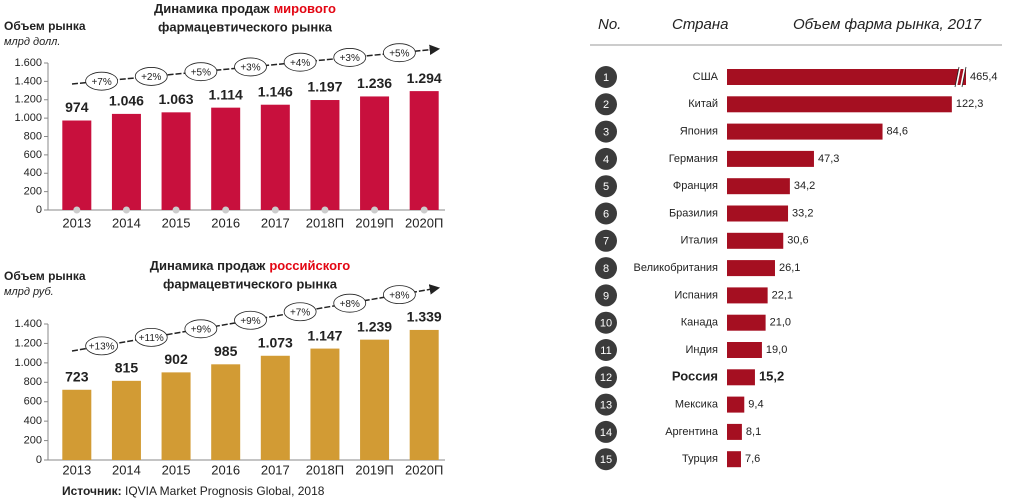  Describe the element at coordinates (28, 100) in the screenshot. I see `y-tick-label: 1.200` at that location.